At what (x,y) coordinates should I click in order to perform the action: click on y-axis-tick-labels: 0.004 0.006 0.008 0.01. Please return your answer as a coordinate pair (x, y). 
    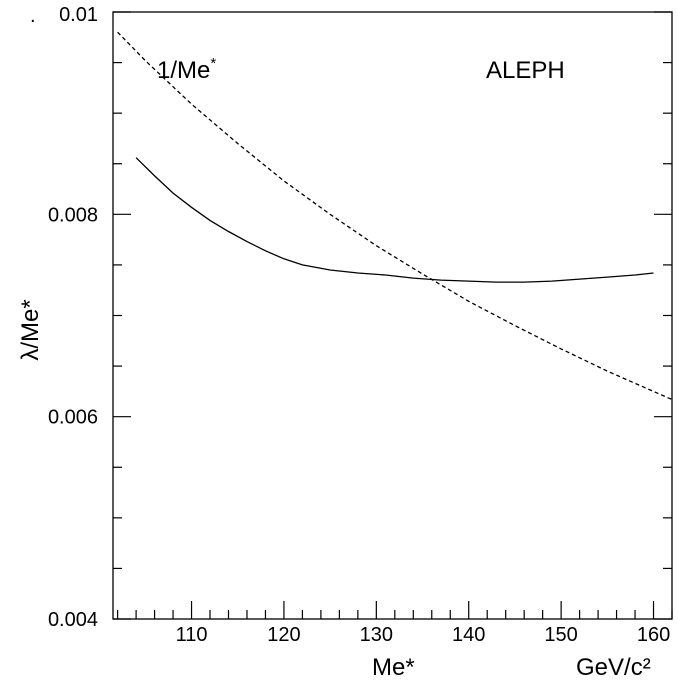
    Looking at the image, I should click on (73, 317).